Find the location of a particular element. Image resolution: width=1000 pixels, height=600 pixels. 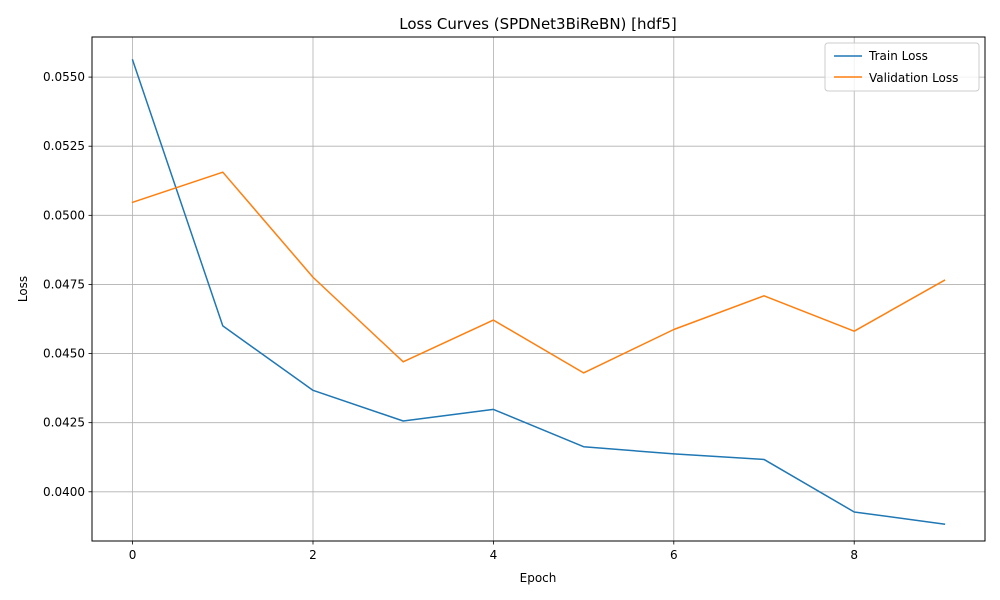

y-tick-label: 0.0450 is located at coordinates (64, 354).